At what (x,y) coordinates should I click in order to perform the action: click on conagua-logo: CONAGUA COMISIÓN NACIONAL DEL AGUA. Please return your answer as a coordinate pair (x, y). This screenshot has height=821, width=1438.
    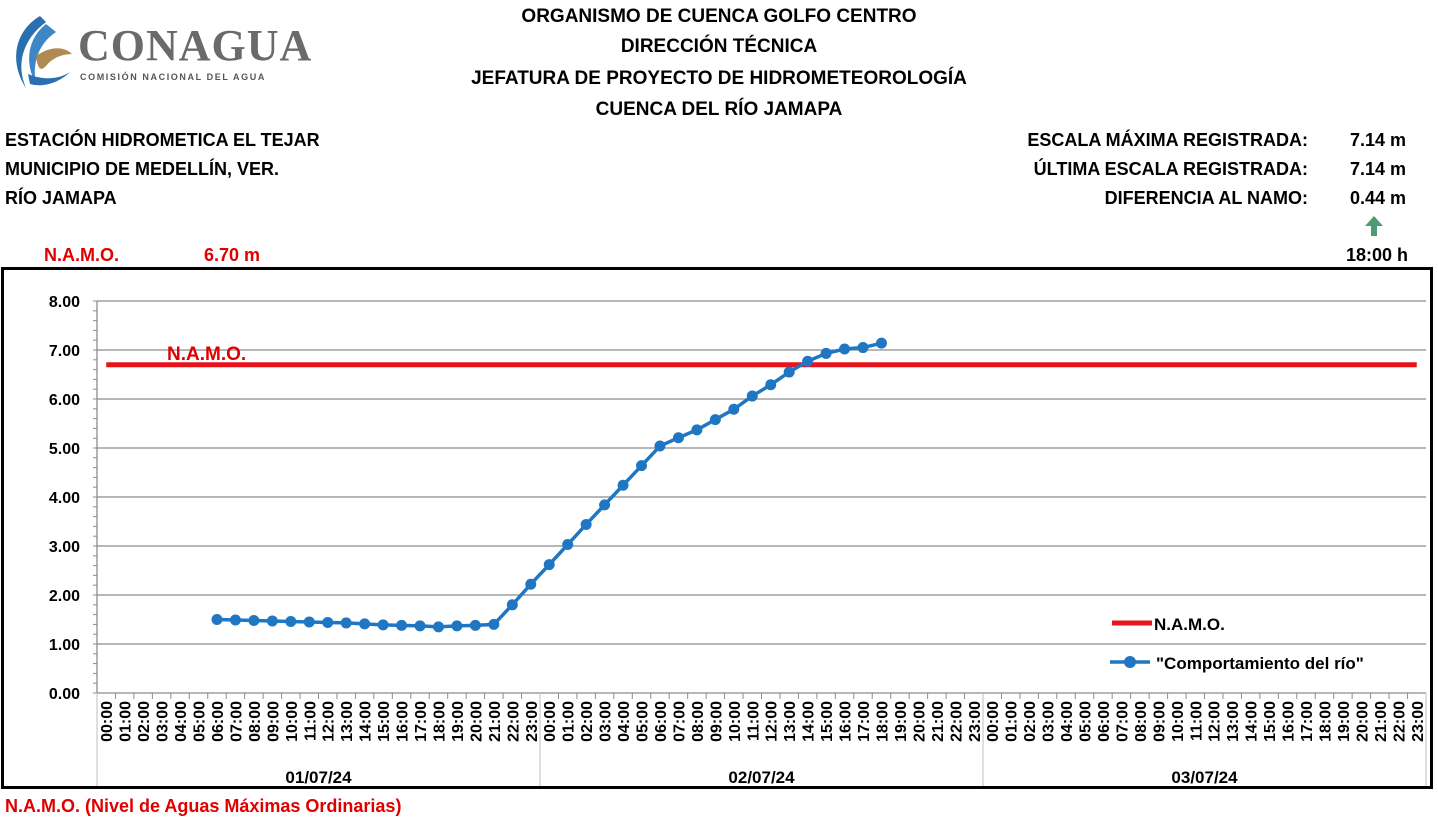
    Looking at the image, I should click on (166, 53).